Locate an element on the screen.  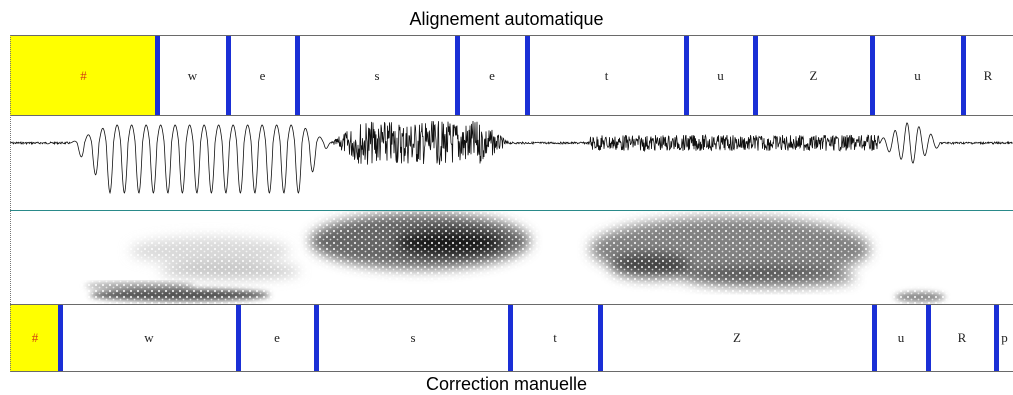
segment-auto_tier-6: u is located at coordinates (720, 75).